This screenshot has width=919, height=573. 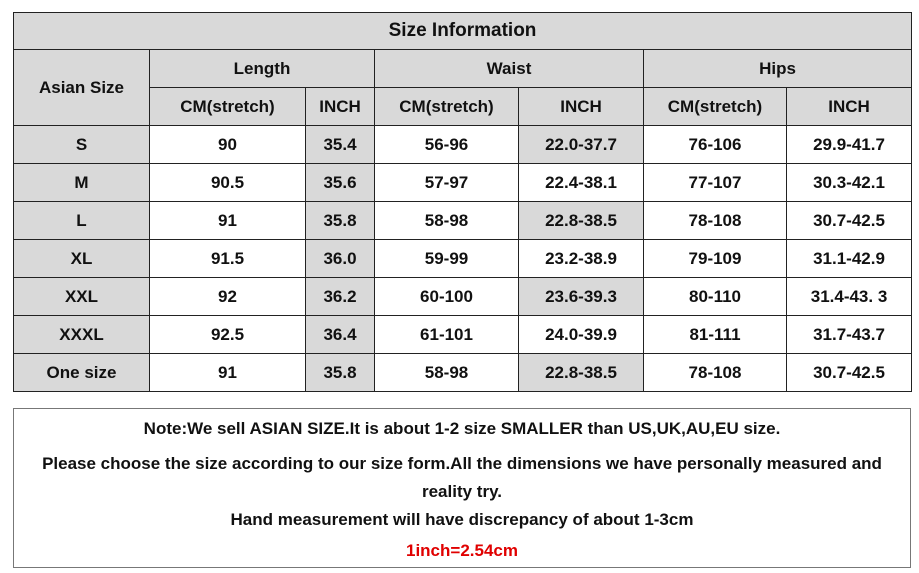 I want to click on table-row: XL 91.5 36.0 59-99 23.2-38.9 79-109 31.1-42.9, so click(x=463, y=258).